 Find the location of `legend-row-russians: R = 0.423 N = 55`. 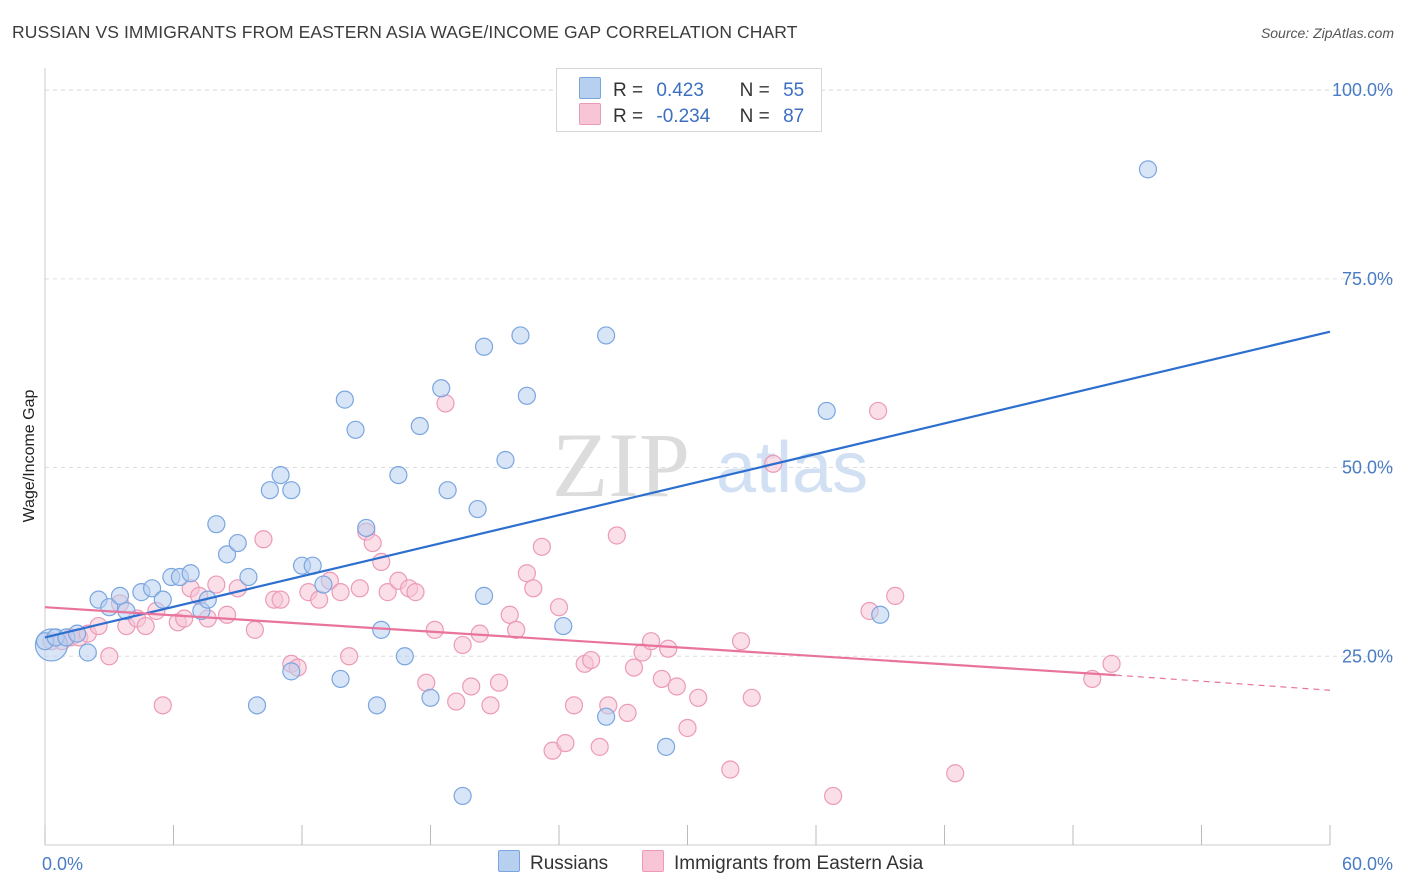

legend-row-russians: R = 0.423 N = 55 is located at coordinates (692, 89).